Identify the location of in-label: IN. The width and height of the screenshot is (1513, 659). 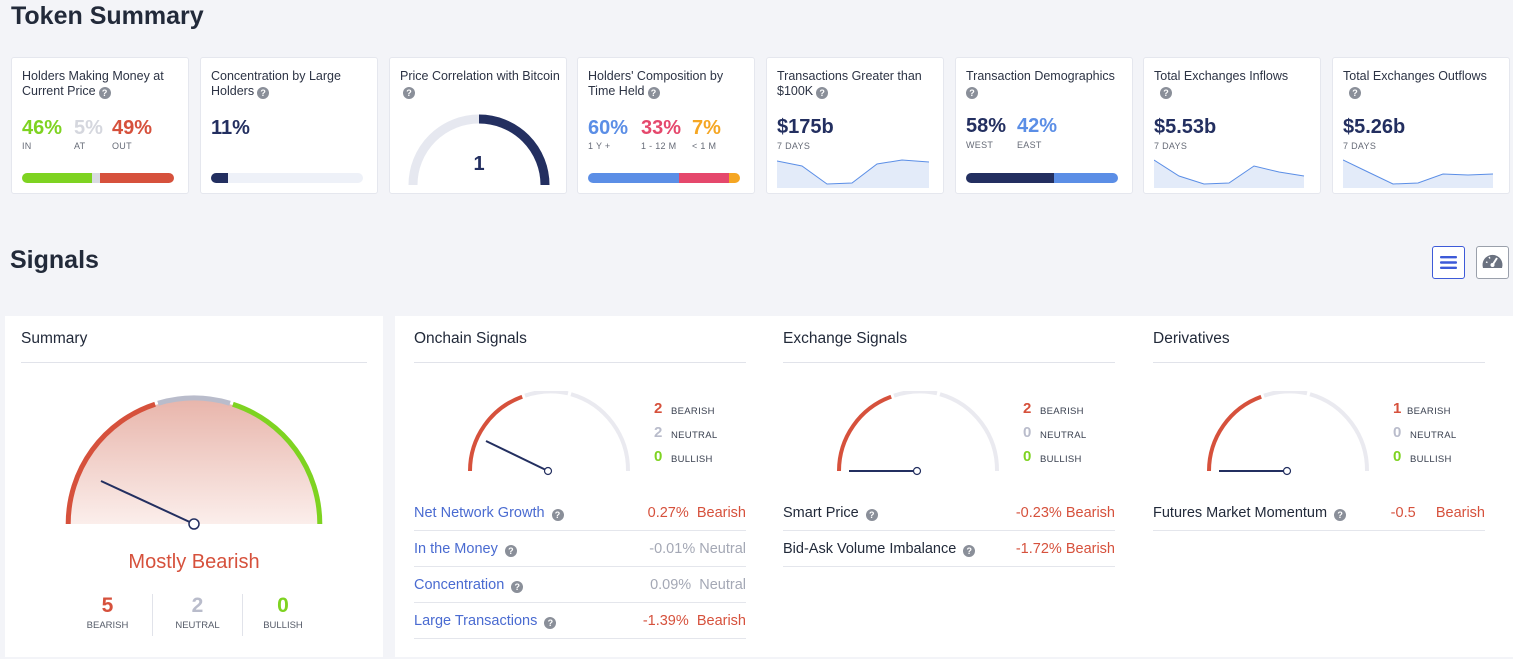
(27, 146).